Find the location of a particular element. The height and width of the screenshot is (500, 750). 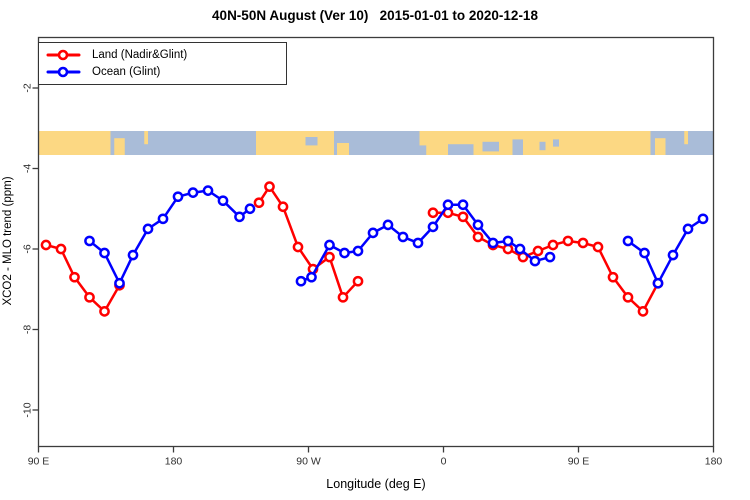

x-tick-label: 0 is located at coordinates (444, 462).